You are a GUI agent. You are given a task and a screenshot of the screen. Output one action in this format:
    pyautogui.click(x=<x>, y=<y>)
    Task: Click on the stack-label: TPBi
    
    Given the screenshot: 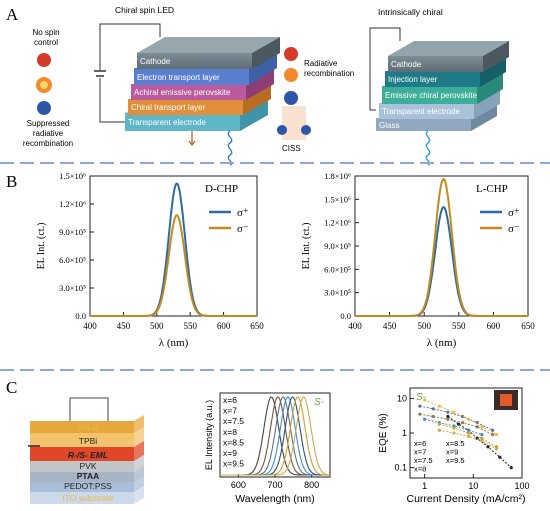 What is the action you would take?
    pyautogui.click(x=88, y=441)
    